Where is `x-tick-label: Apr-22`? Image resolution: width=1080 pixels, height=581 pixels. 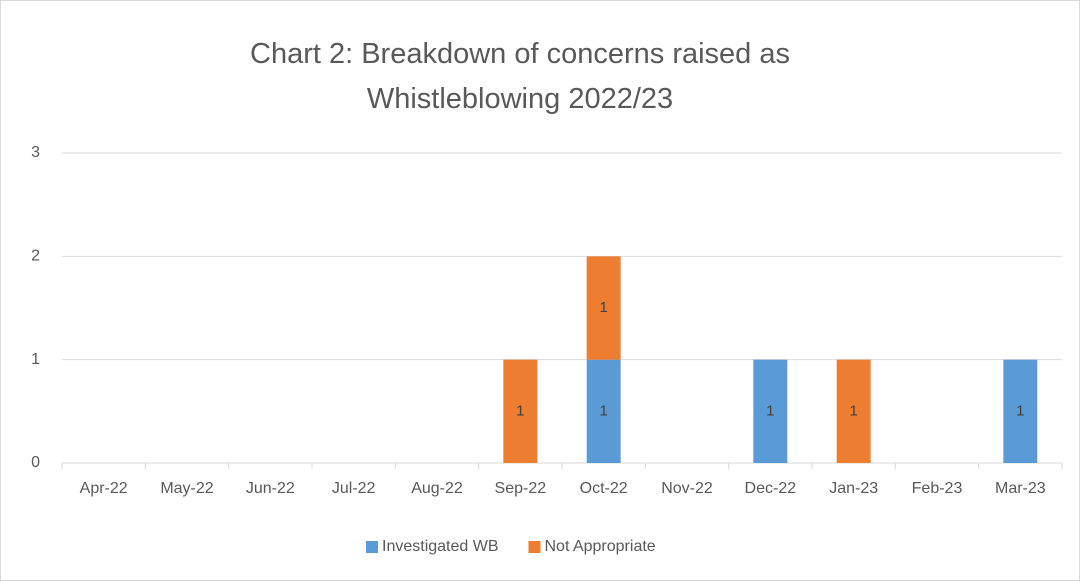
x-tick-label: Apr-22 is located at coordinates (104, 488).